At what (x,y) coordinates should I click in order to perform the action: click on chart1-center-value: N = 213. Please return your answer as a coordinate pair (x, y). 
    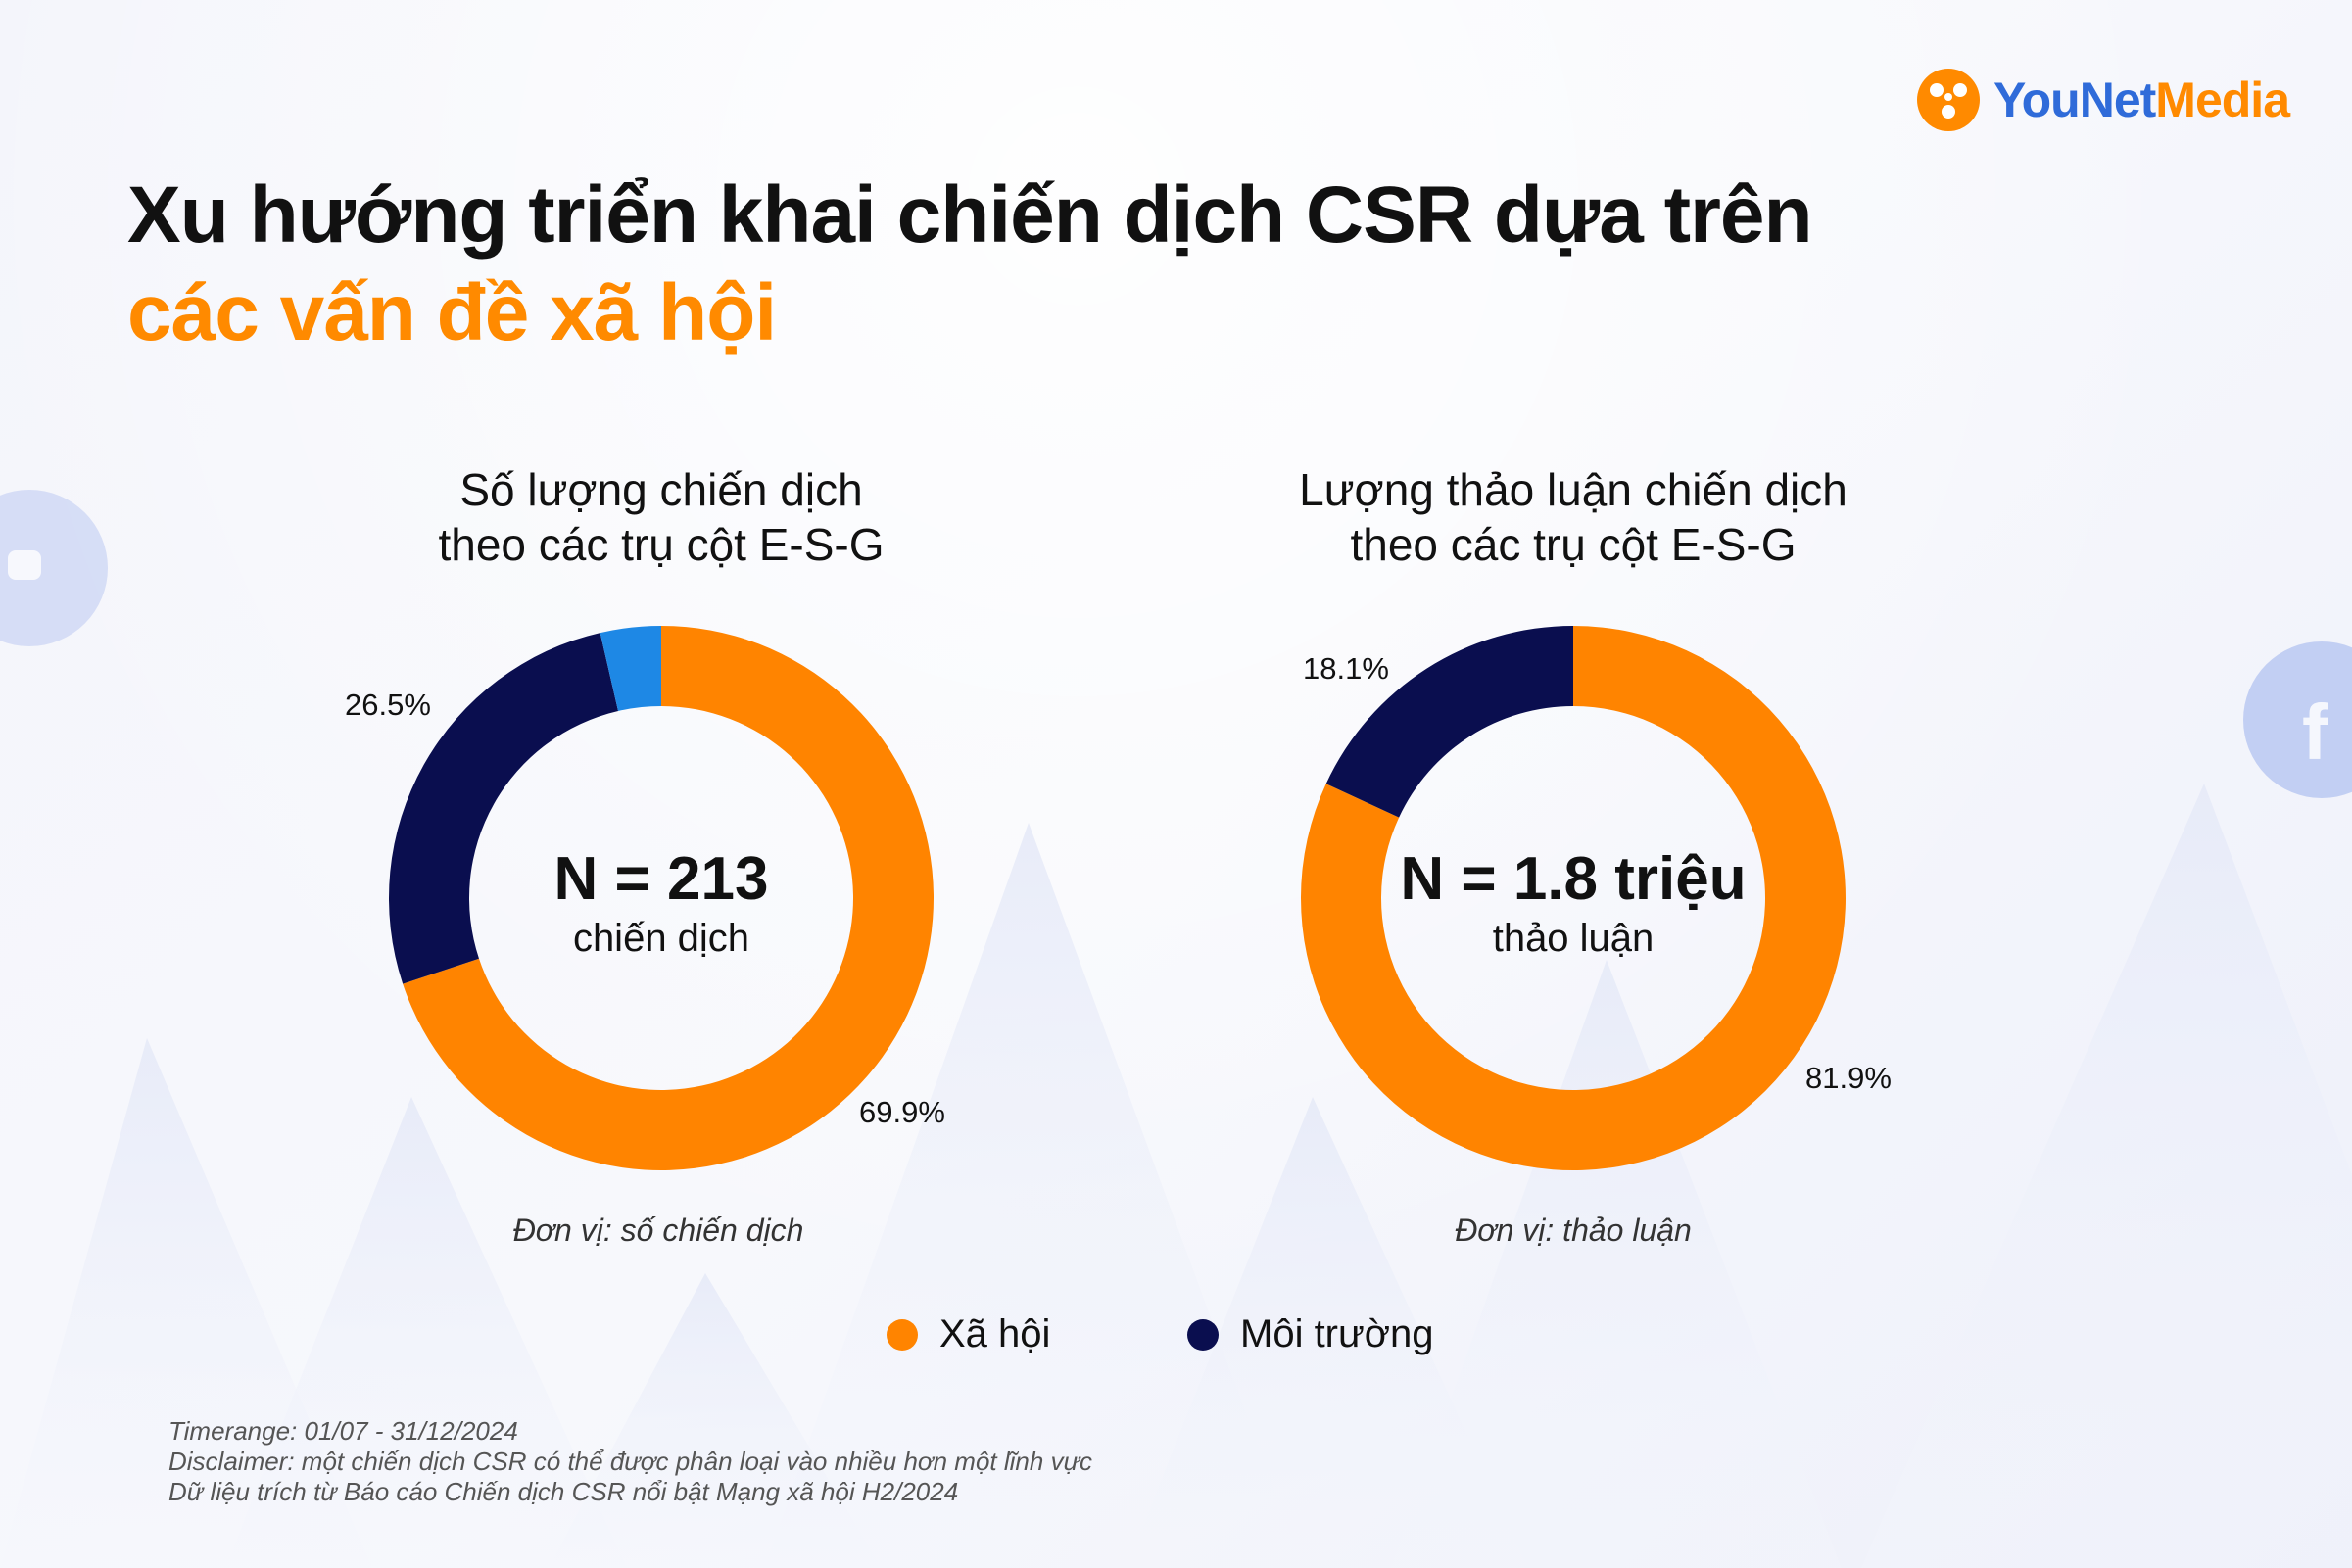
    Looking at the image, I should click on (661, 879).